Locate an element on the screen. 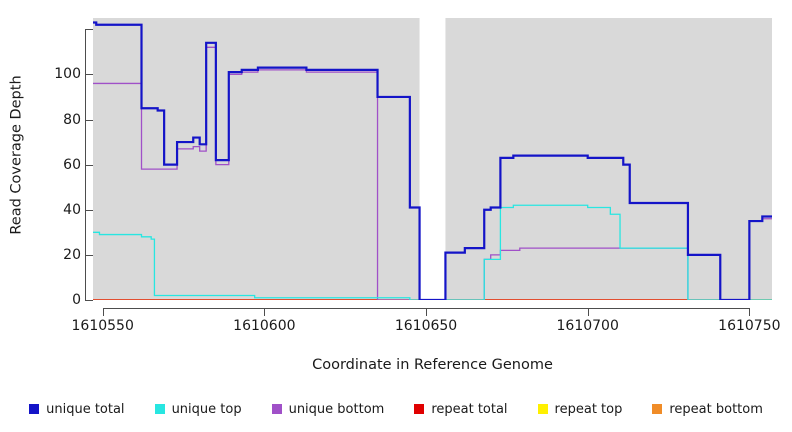  y-tick-label: 0 is located at coordinates (76, 300).